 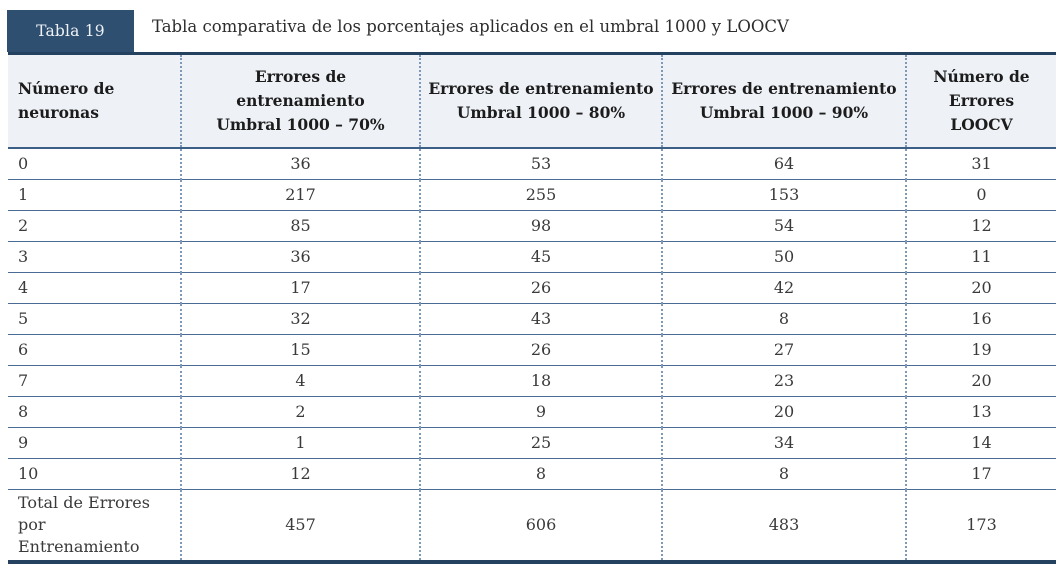 I want to click on cell-neurons: 0, so click(x=94, y=164).